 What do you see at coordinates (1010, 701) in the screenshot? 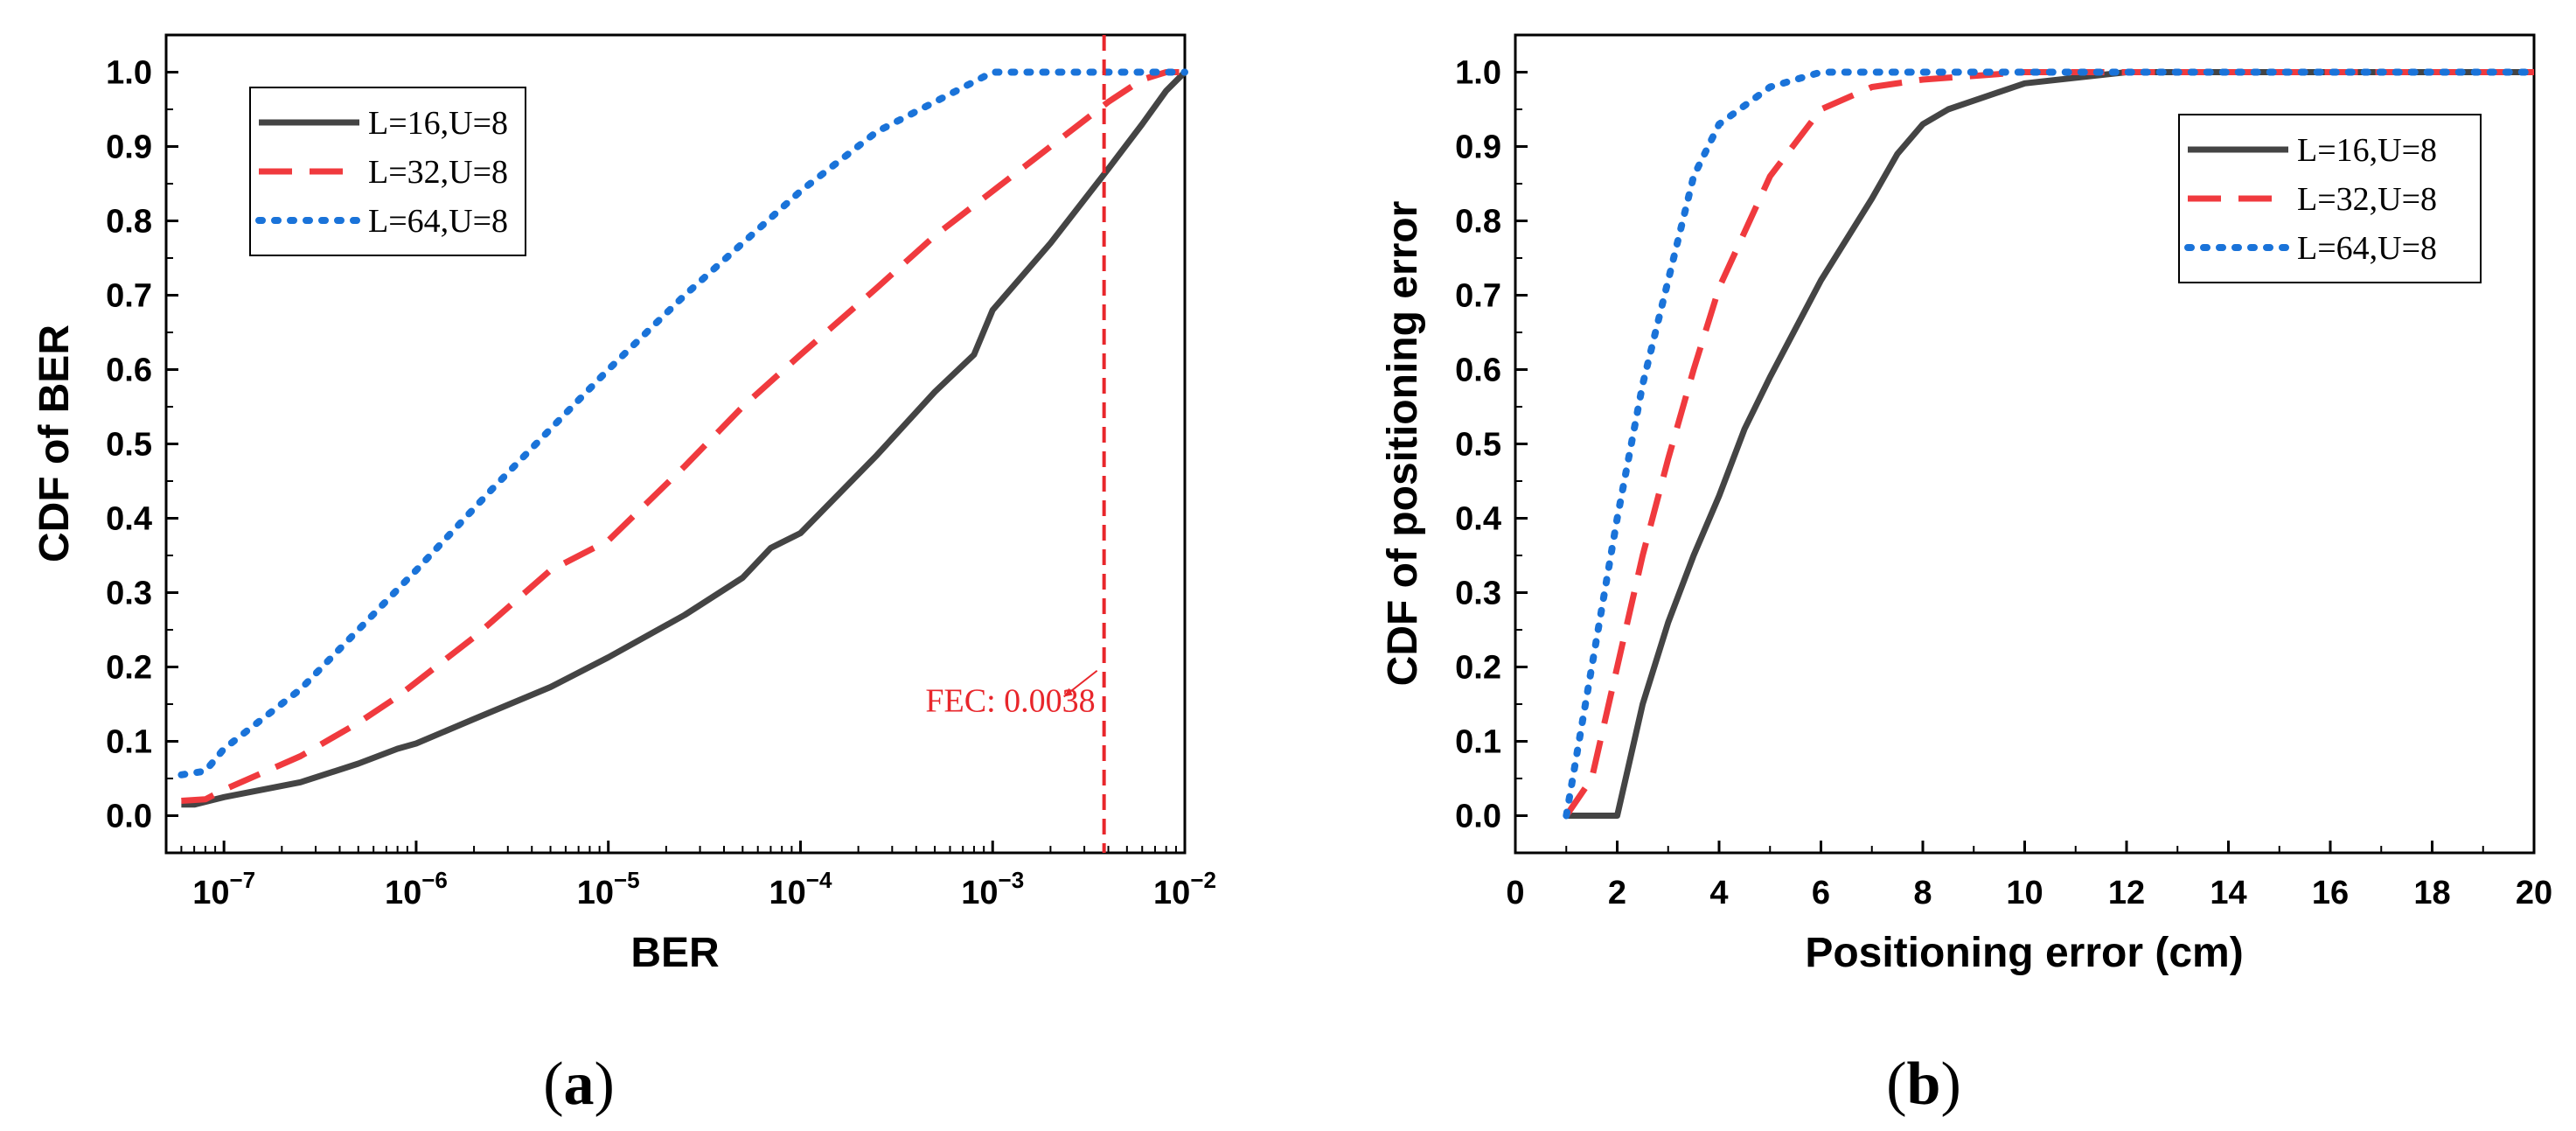
I see `fec-label: FEC: 0.0038` at bounding box center [1010, 701].